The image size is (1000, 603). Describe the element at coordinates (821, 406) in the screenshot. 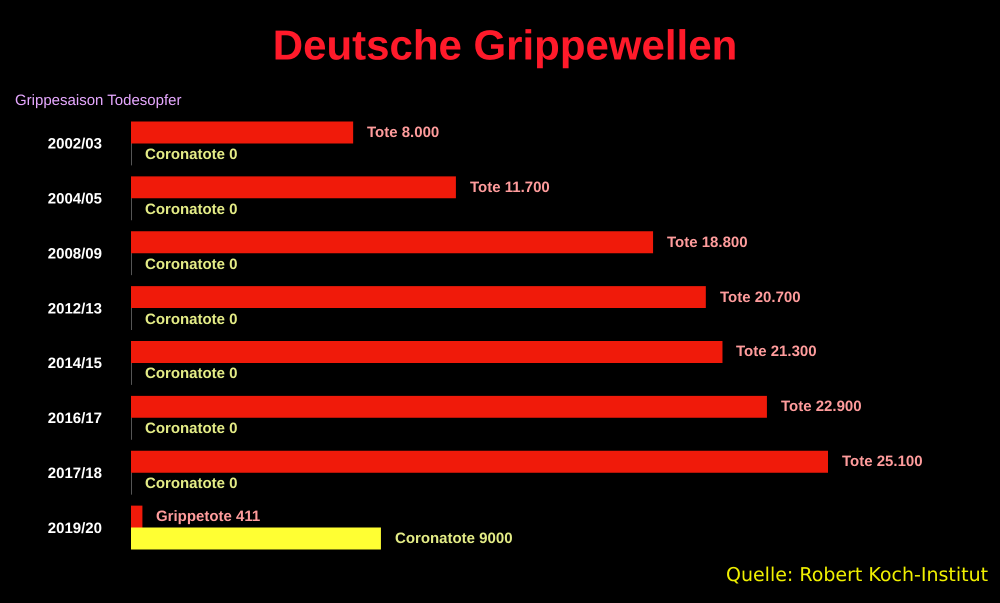

I see `data-label: Tote 22.900` at that location.